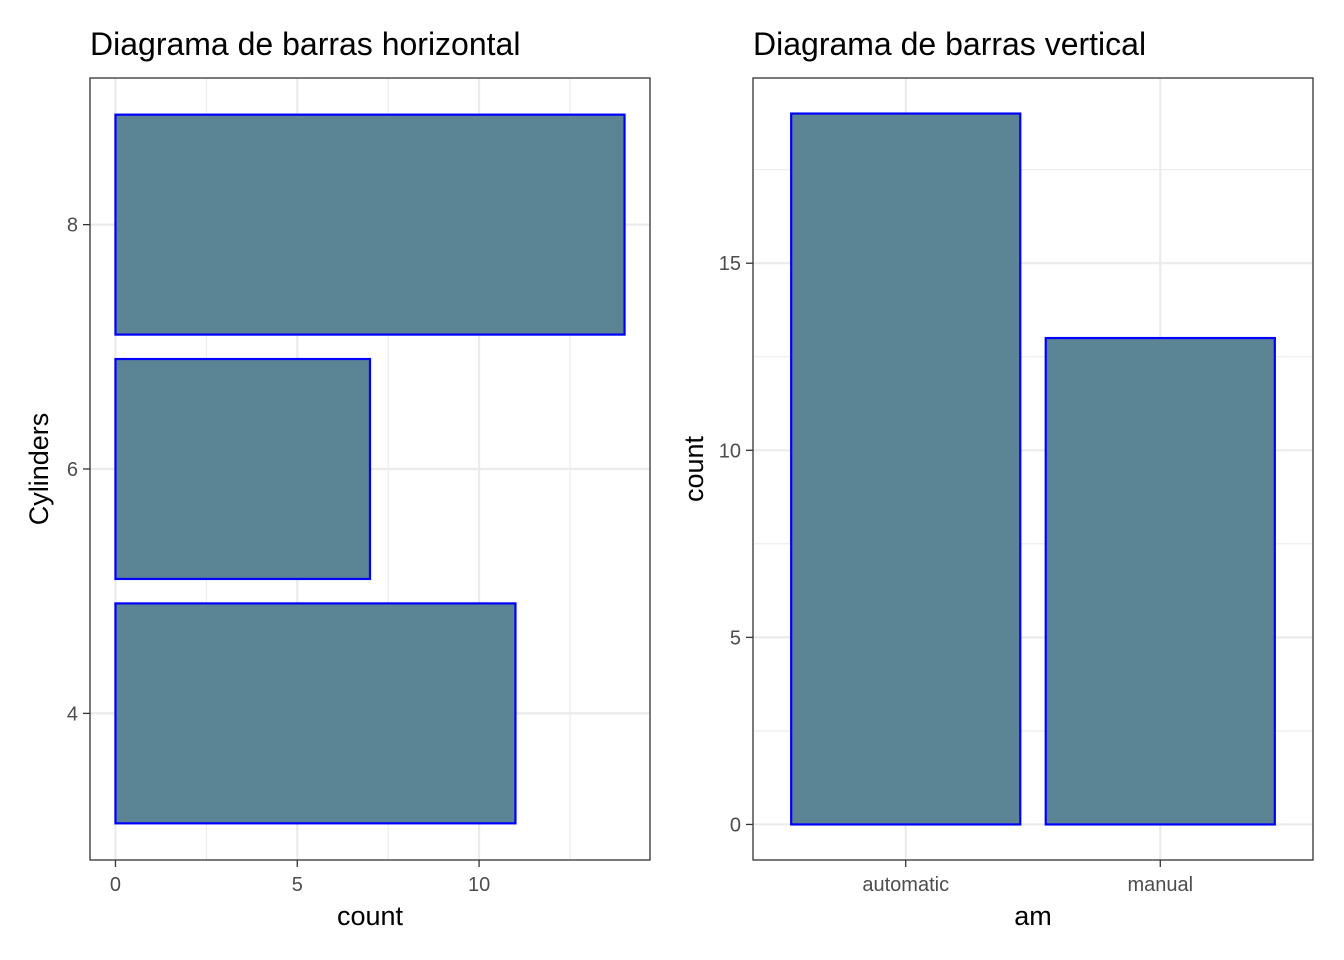 The height and width of the screenshot is (960, 1344). I want to click on x-axis-title: count, so click(370, 916).